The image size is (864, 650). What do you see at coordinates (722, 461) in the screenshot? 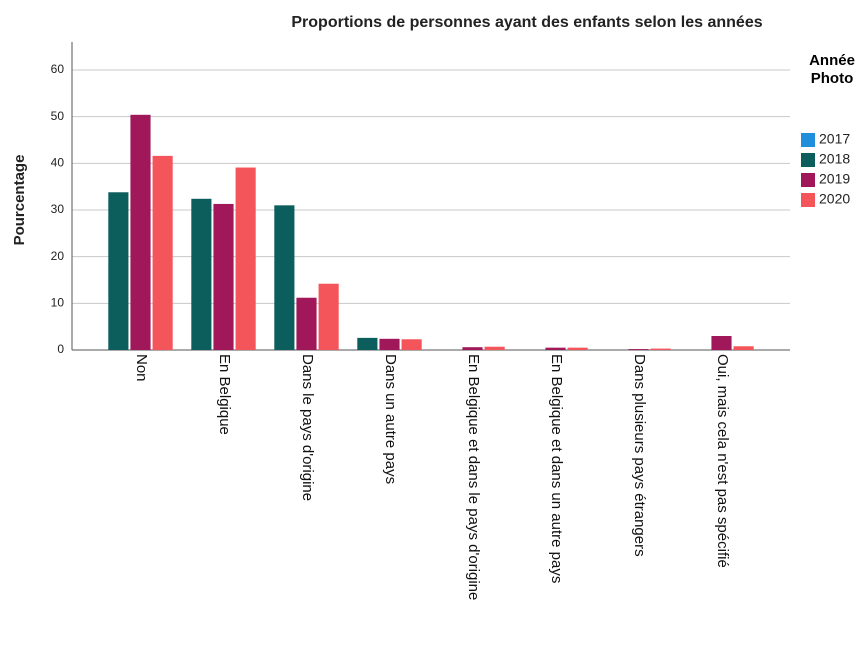
I see `x-tick-label: Oui, mais cela n'est pas spécifié` at bounding box center [722, 461].